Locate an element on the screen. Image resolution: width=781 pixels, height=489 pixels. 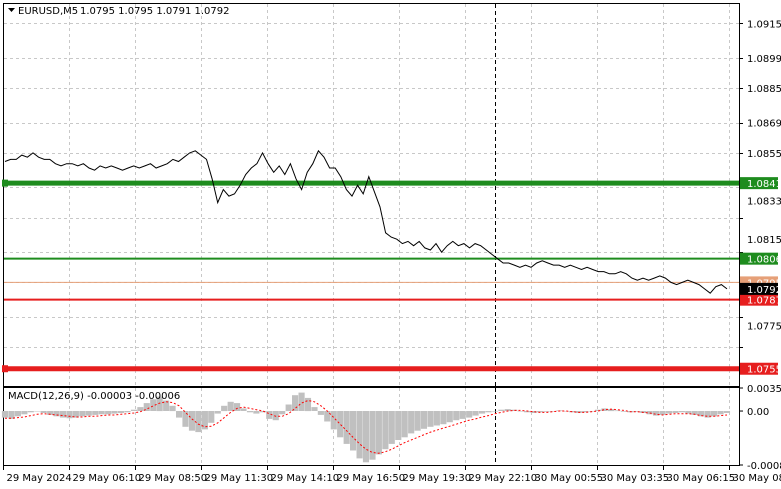
x-tick-label: 29 May 19:30 is located at coordinates (437, 478).